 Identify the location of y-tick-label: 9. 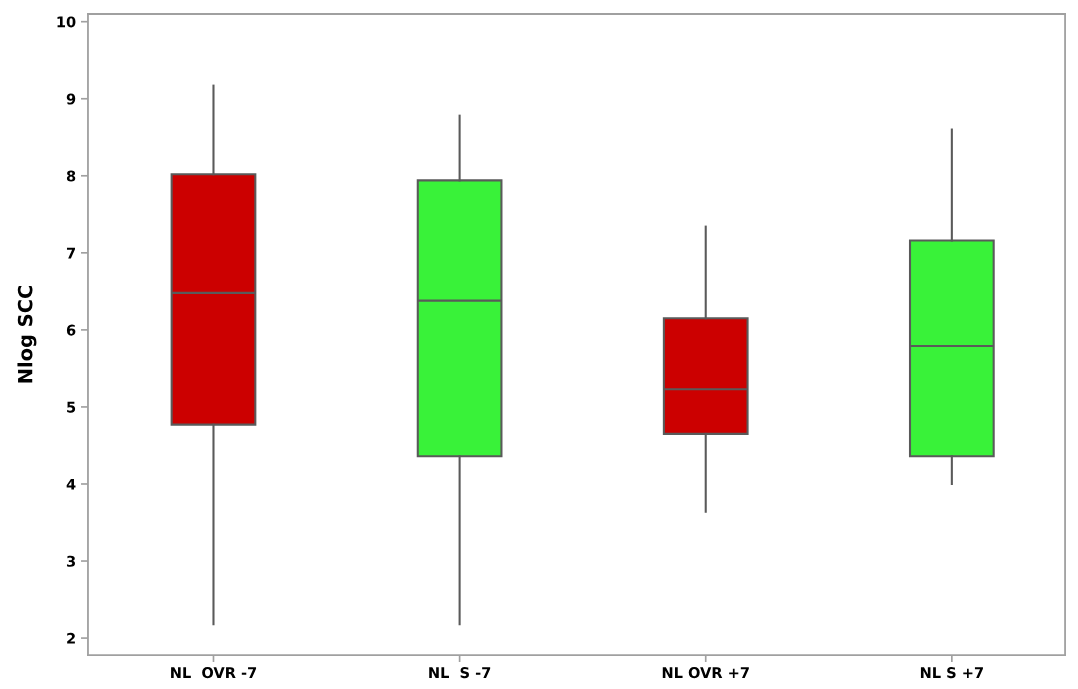
(71, 99).